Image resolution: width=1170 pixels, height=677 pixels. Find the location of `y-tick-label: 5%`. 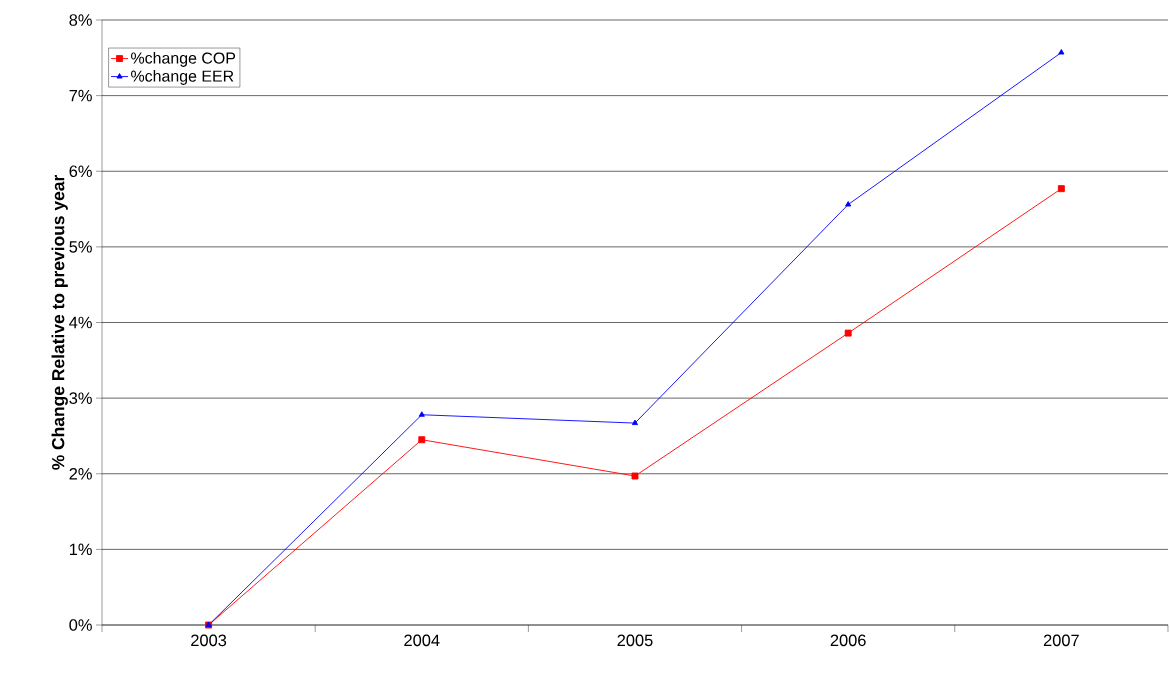

y-tick-label: 5% is located at coordinates (80, 247).